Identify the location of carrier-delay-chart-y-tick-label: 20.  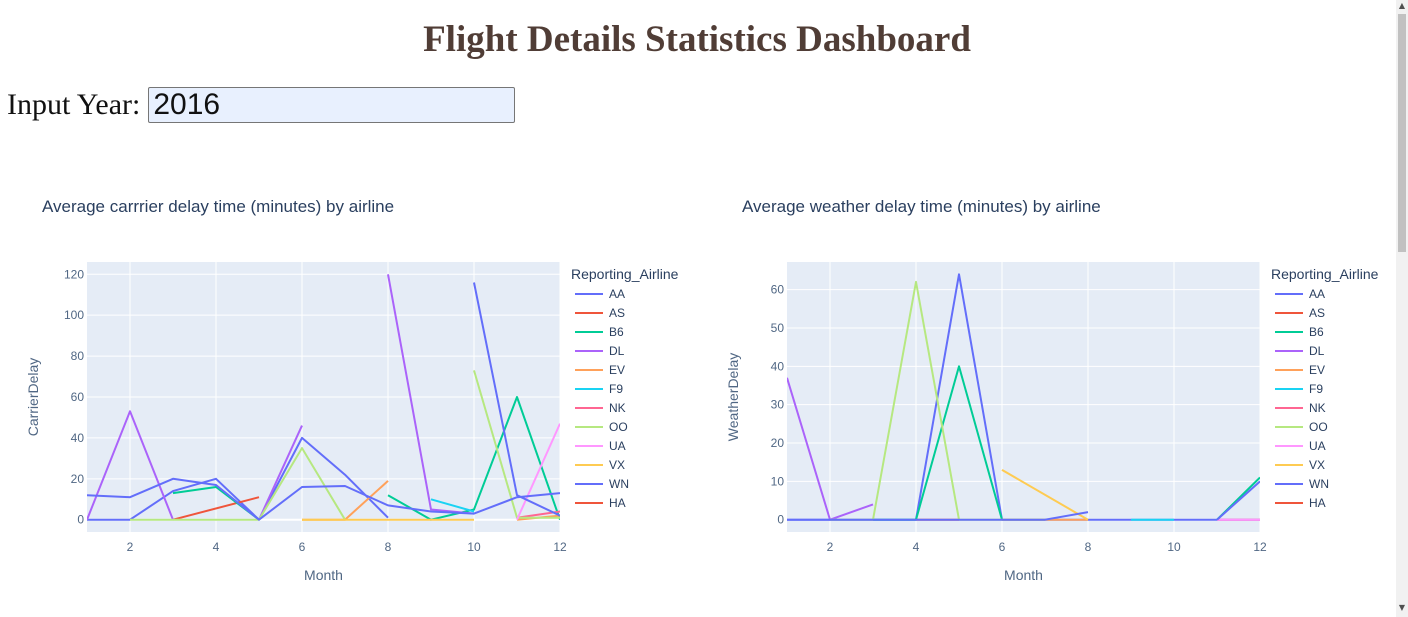
(78, 479).